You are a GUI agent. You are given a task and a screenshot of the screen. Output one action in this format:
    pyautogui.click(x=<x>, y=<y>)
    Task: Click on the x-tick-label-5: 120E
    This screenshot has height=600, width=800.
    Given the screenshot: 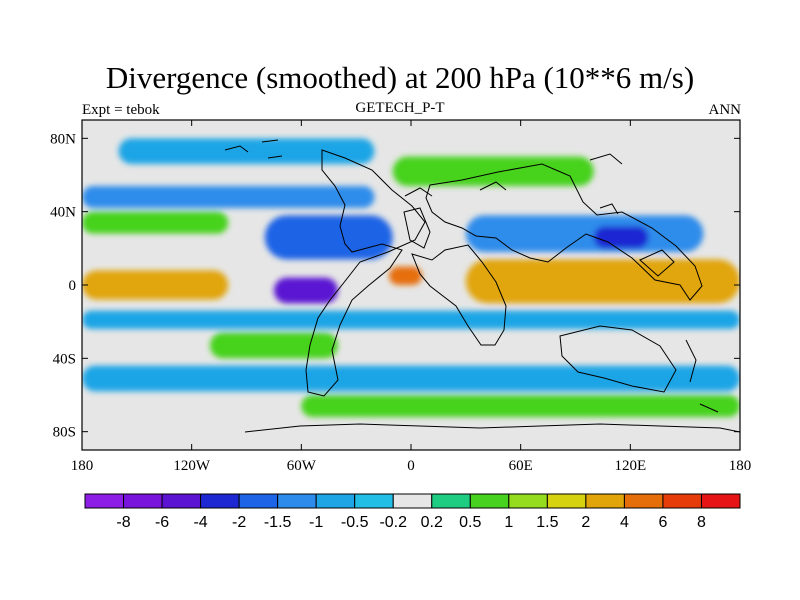 What is the action you would take?
    pyautogui.click(x=630, y=466)
    